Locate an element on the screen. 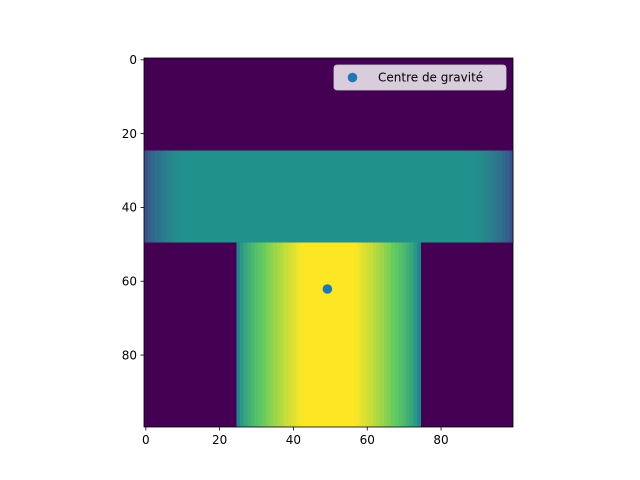  legend-box is located at coordinates (420, 77).